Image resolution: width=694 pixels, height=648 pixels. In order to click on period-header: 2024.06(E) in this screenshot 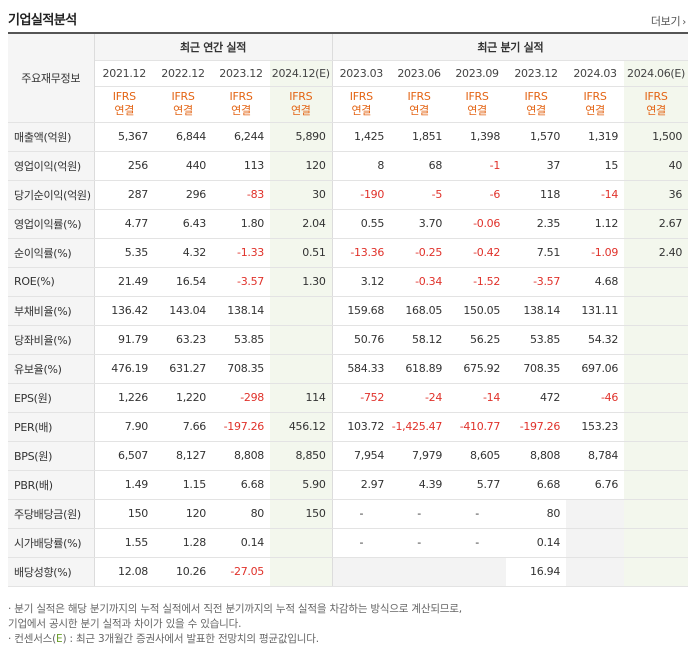, I will do `click(656, 73)`.